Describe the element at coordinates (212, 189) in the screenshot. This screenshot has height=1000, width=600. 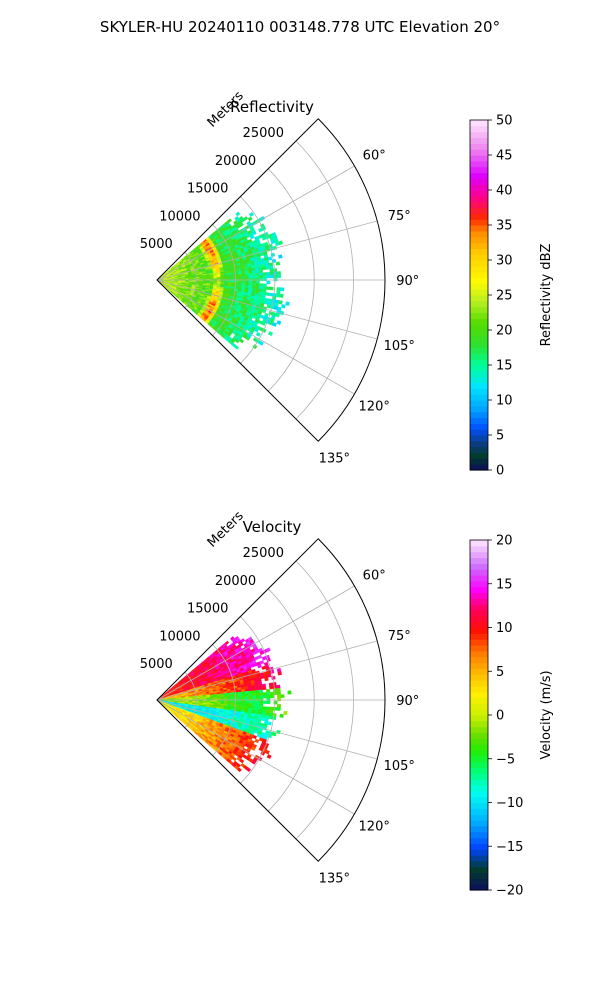
I see `reflectivity-radial-ticks: 5000 10000 15000 20000 25000` at that location.